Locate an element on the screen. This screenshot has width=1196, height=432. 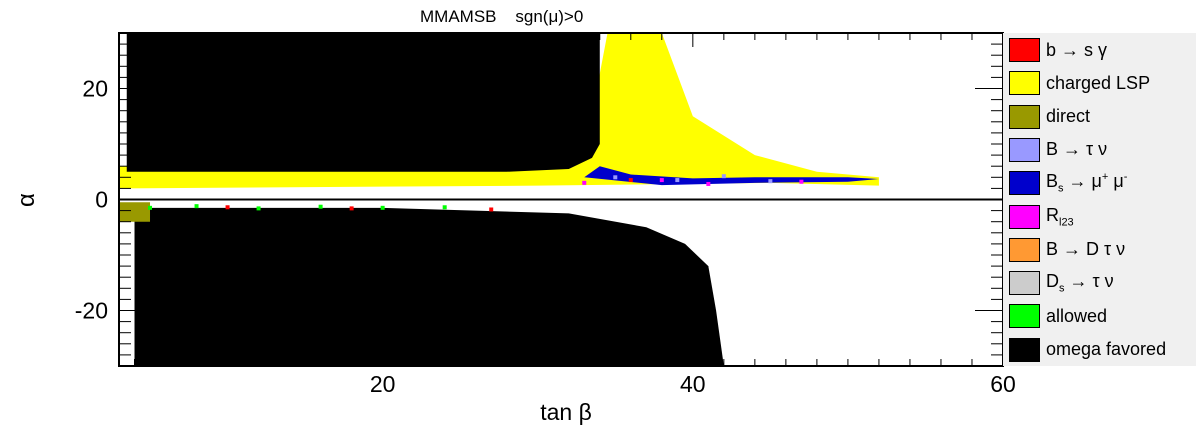
legend-item: direct is located at coordinates (1049, 117).